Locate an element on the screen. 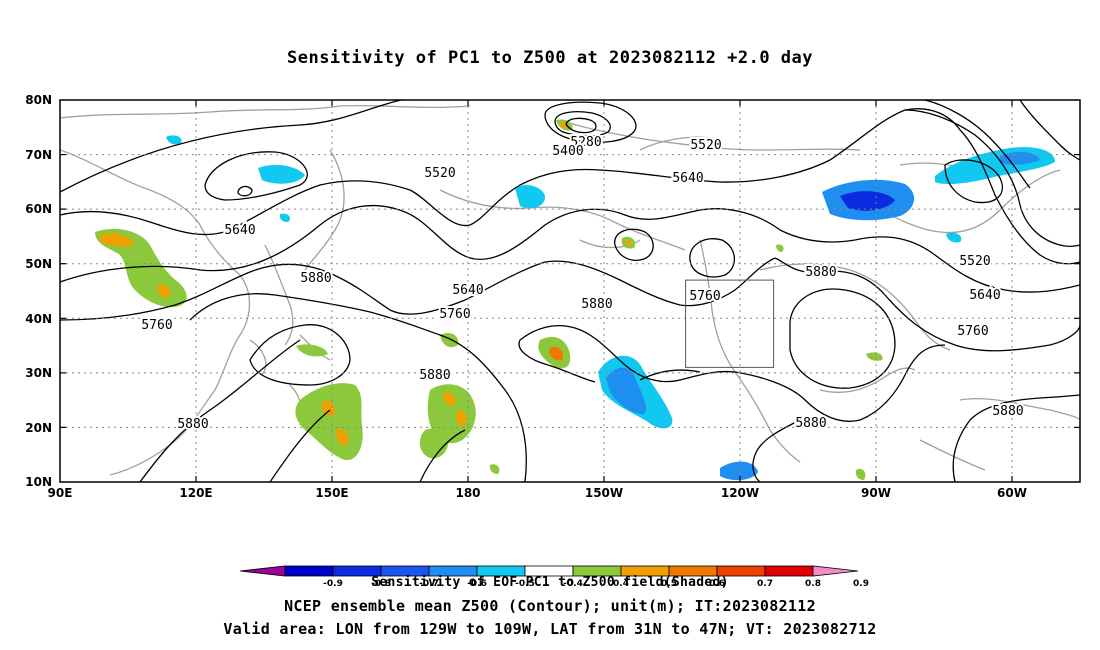 This screenshot has width=1100, height=650. shade-green-wpac2 is located at coordinates (451, 414).